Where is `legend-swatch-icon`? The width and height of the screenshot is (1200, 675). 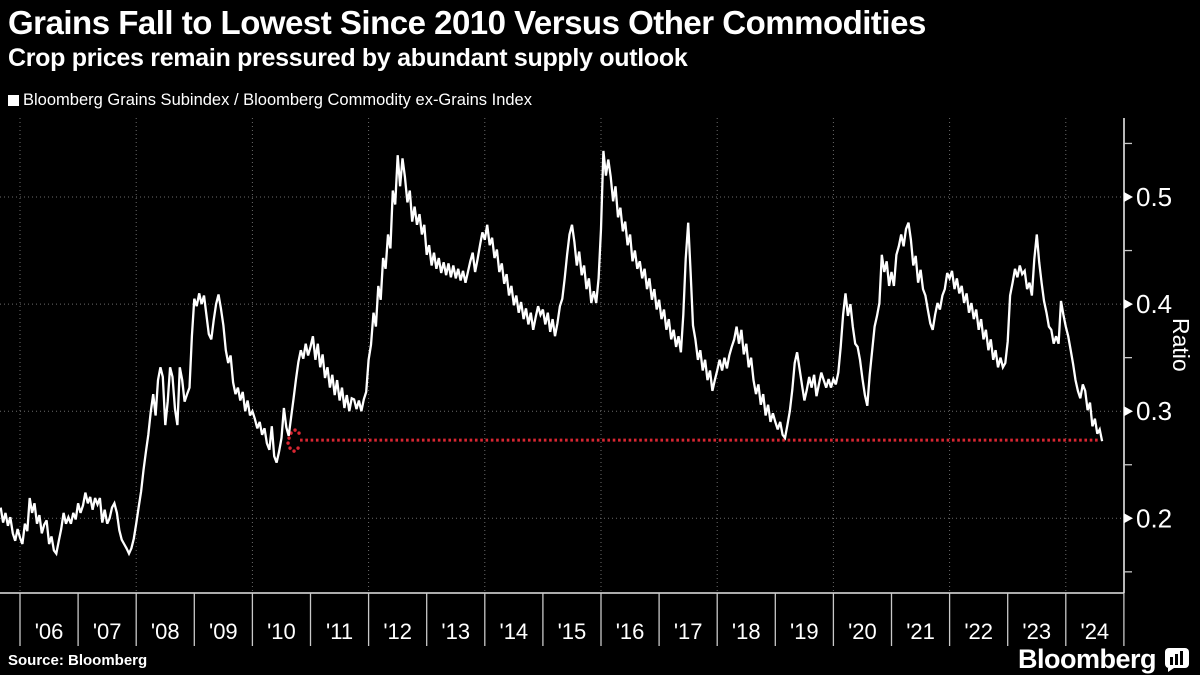 legend-swatch-icon is located at coordinates (13, 100).